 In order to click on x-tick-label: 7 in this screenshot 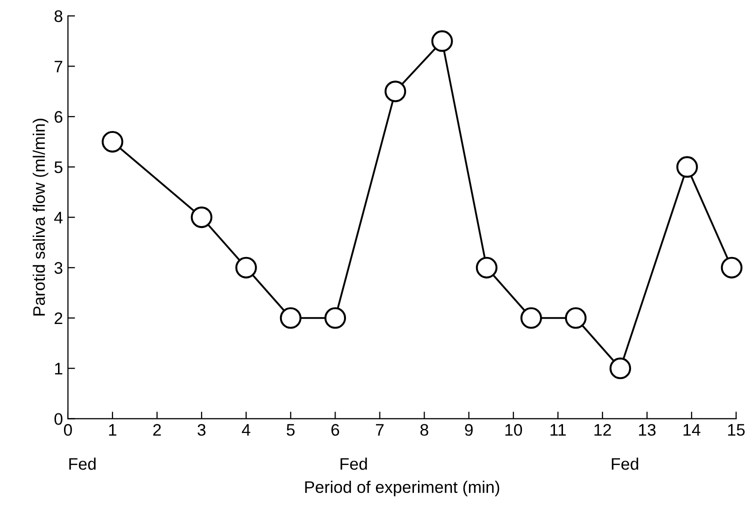, I will do `click(380, 430)`.